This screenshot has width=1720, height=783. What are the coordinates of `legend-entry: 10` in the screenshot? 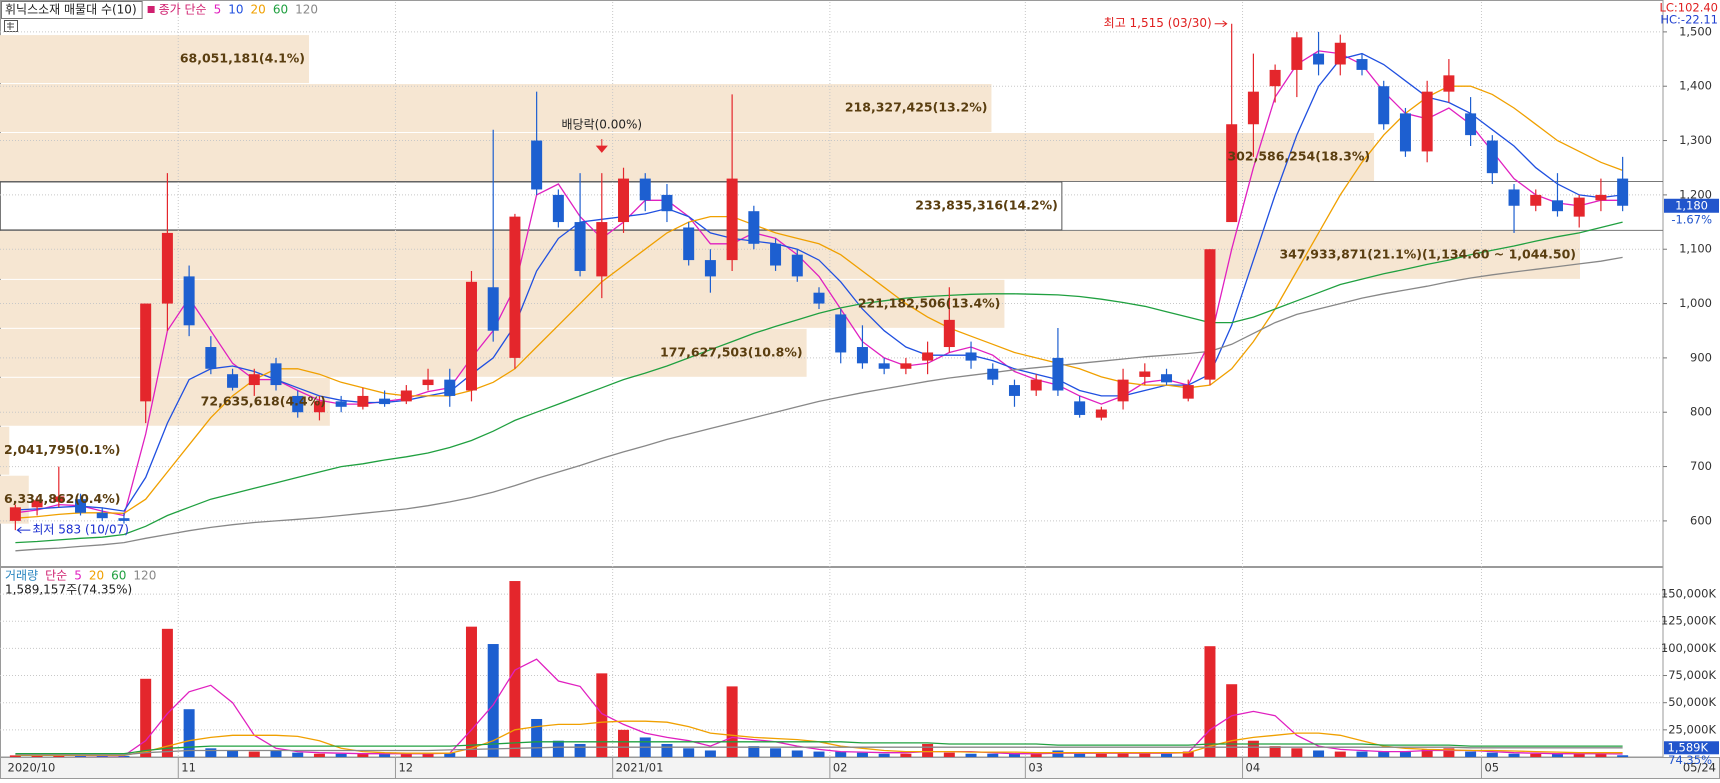 It's located at (235, 10).